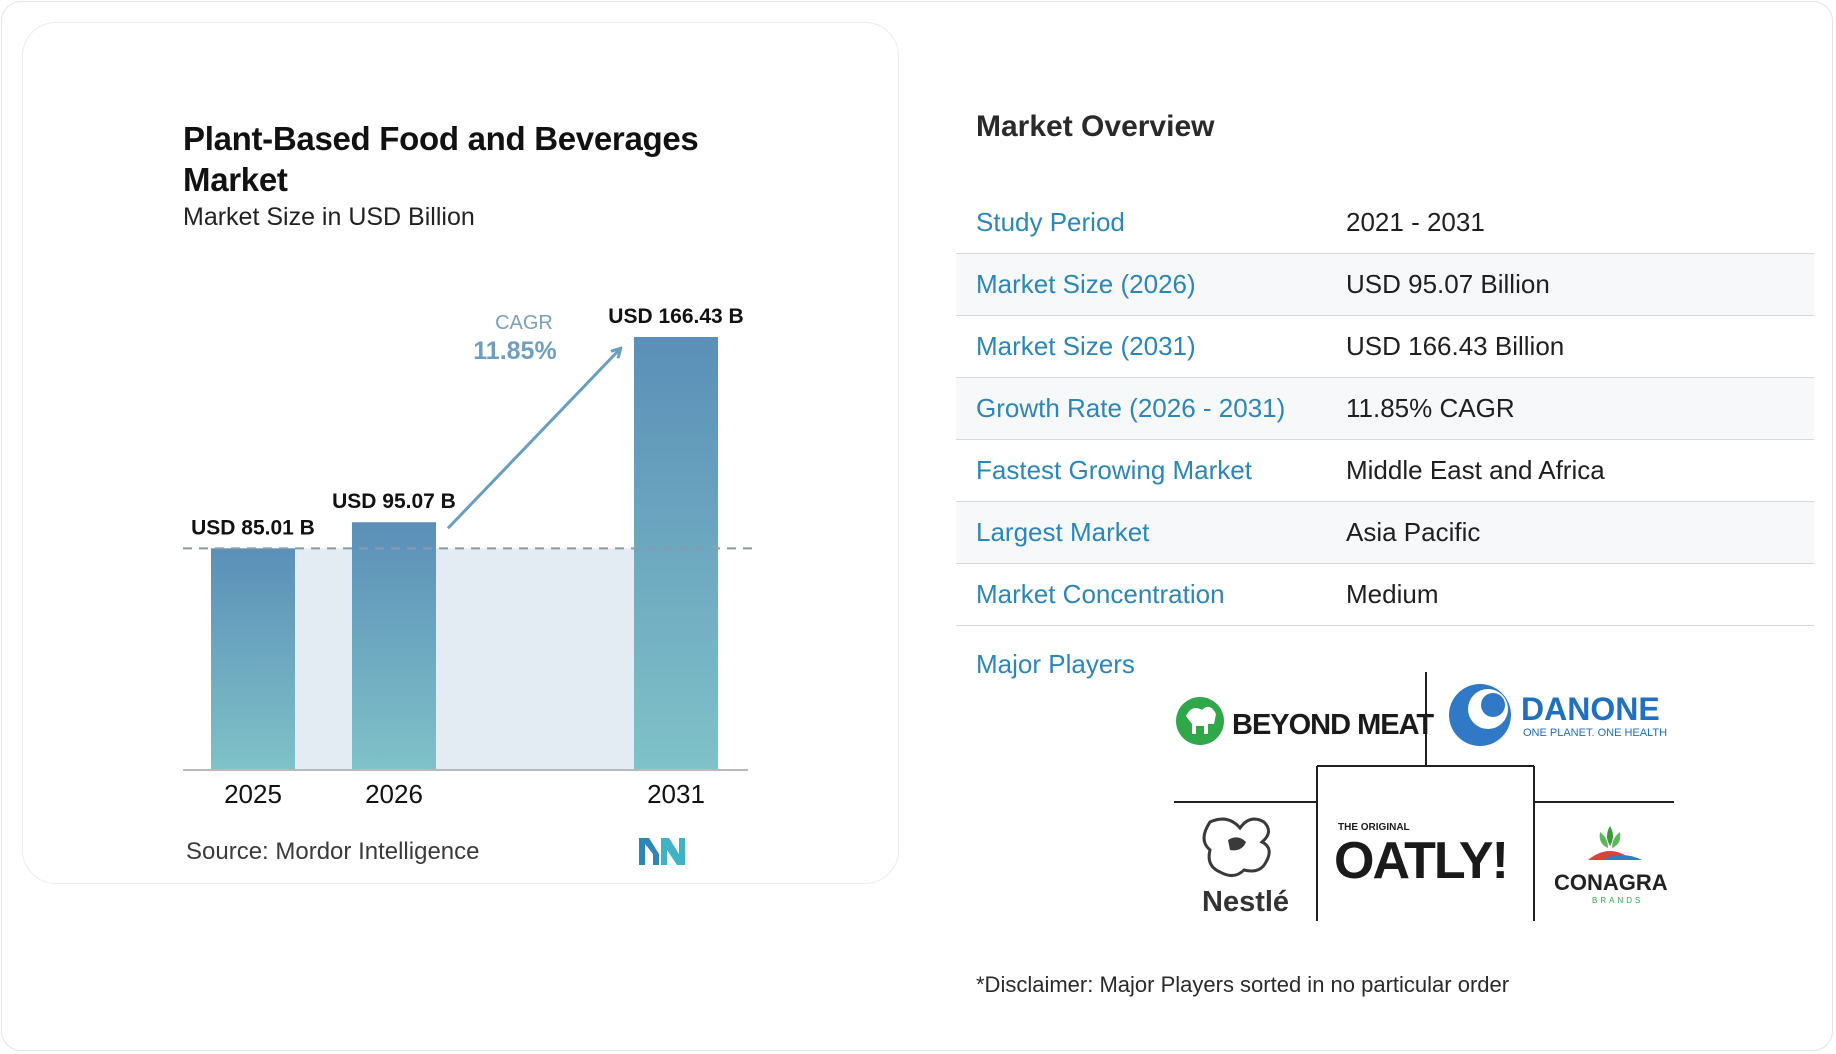 This screenshot has height=1054, width=1836. Describe the element at coordinates (676, 553) in the screenshot. I see `bar-2031` at that location.